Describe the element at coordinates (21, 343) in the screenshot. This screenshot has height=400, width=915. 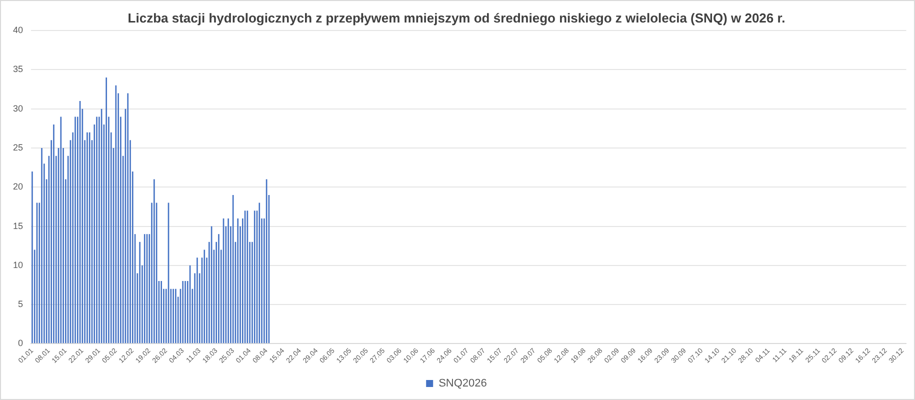
I see `y-tick-label: 0` at that location.